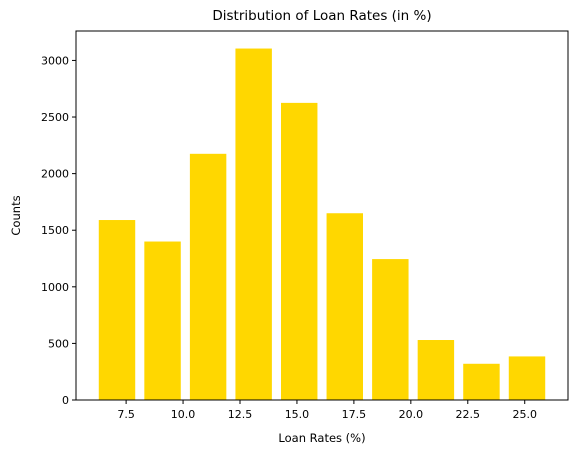 The width and height of the screenshot is (580, 453). What do you see at coordinates (16, 215) in the screenshot?
I see `y-axis-label: Counts` at bounding box center [16, 215].